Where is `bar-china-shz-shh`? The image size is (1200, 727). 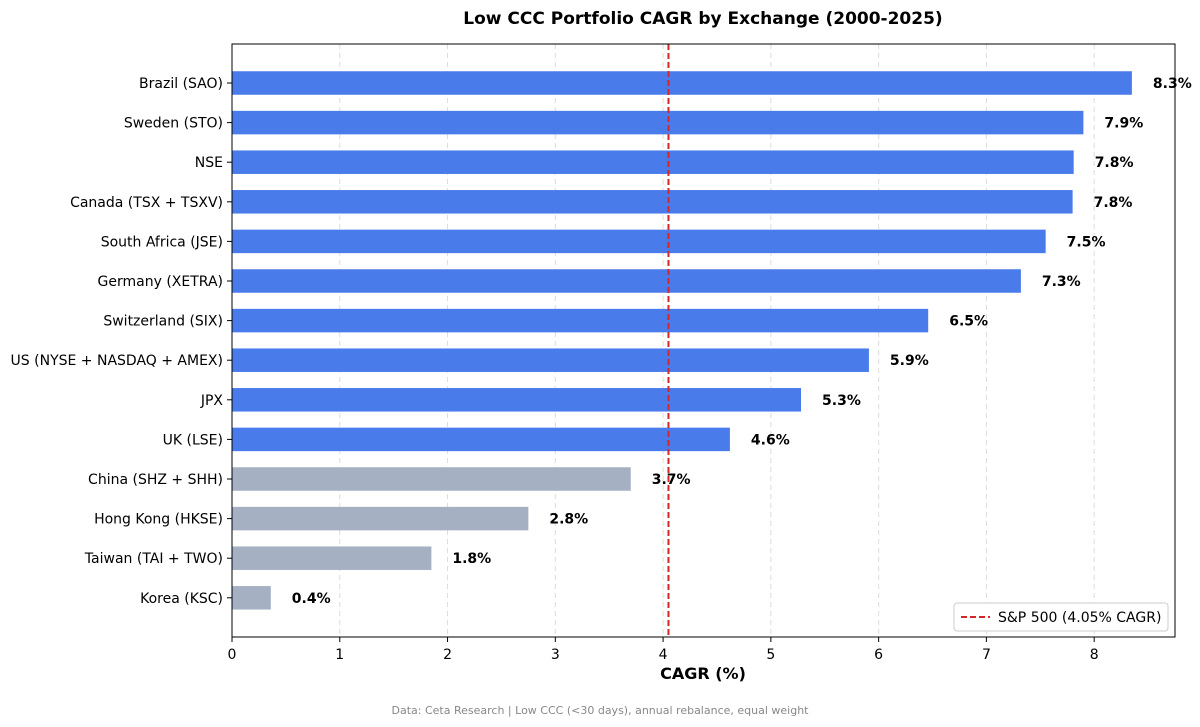 bar-china-shz-shh is located at coordinates (431, 479).